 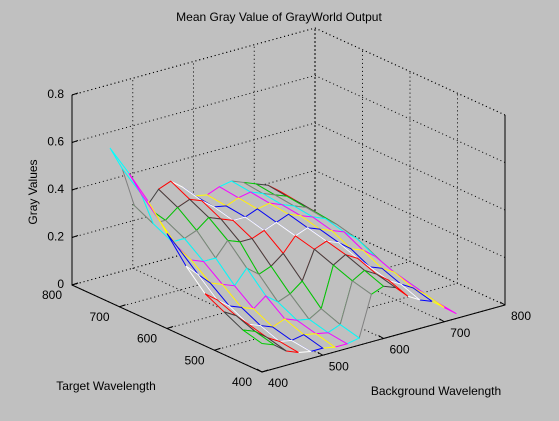 I want to click on z-tick-label: 0.8, so click(x=55, y=94).